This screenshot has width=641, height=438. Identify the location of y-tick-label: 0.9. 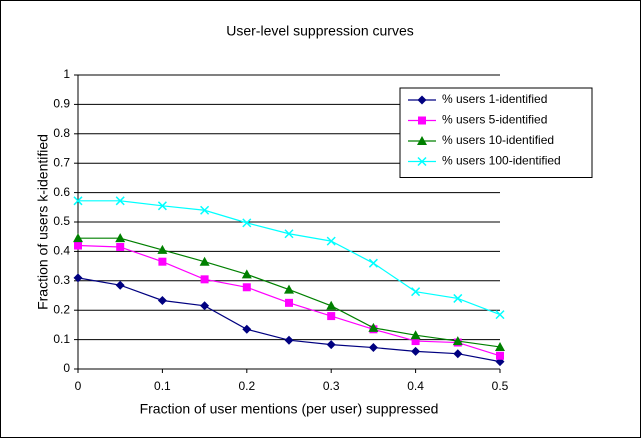
(61, 104).